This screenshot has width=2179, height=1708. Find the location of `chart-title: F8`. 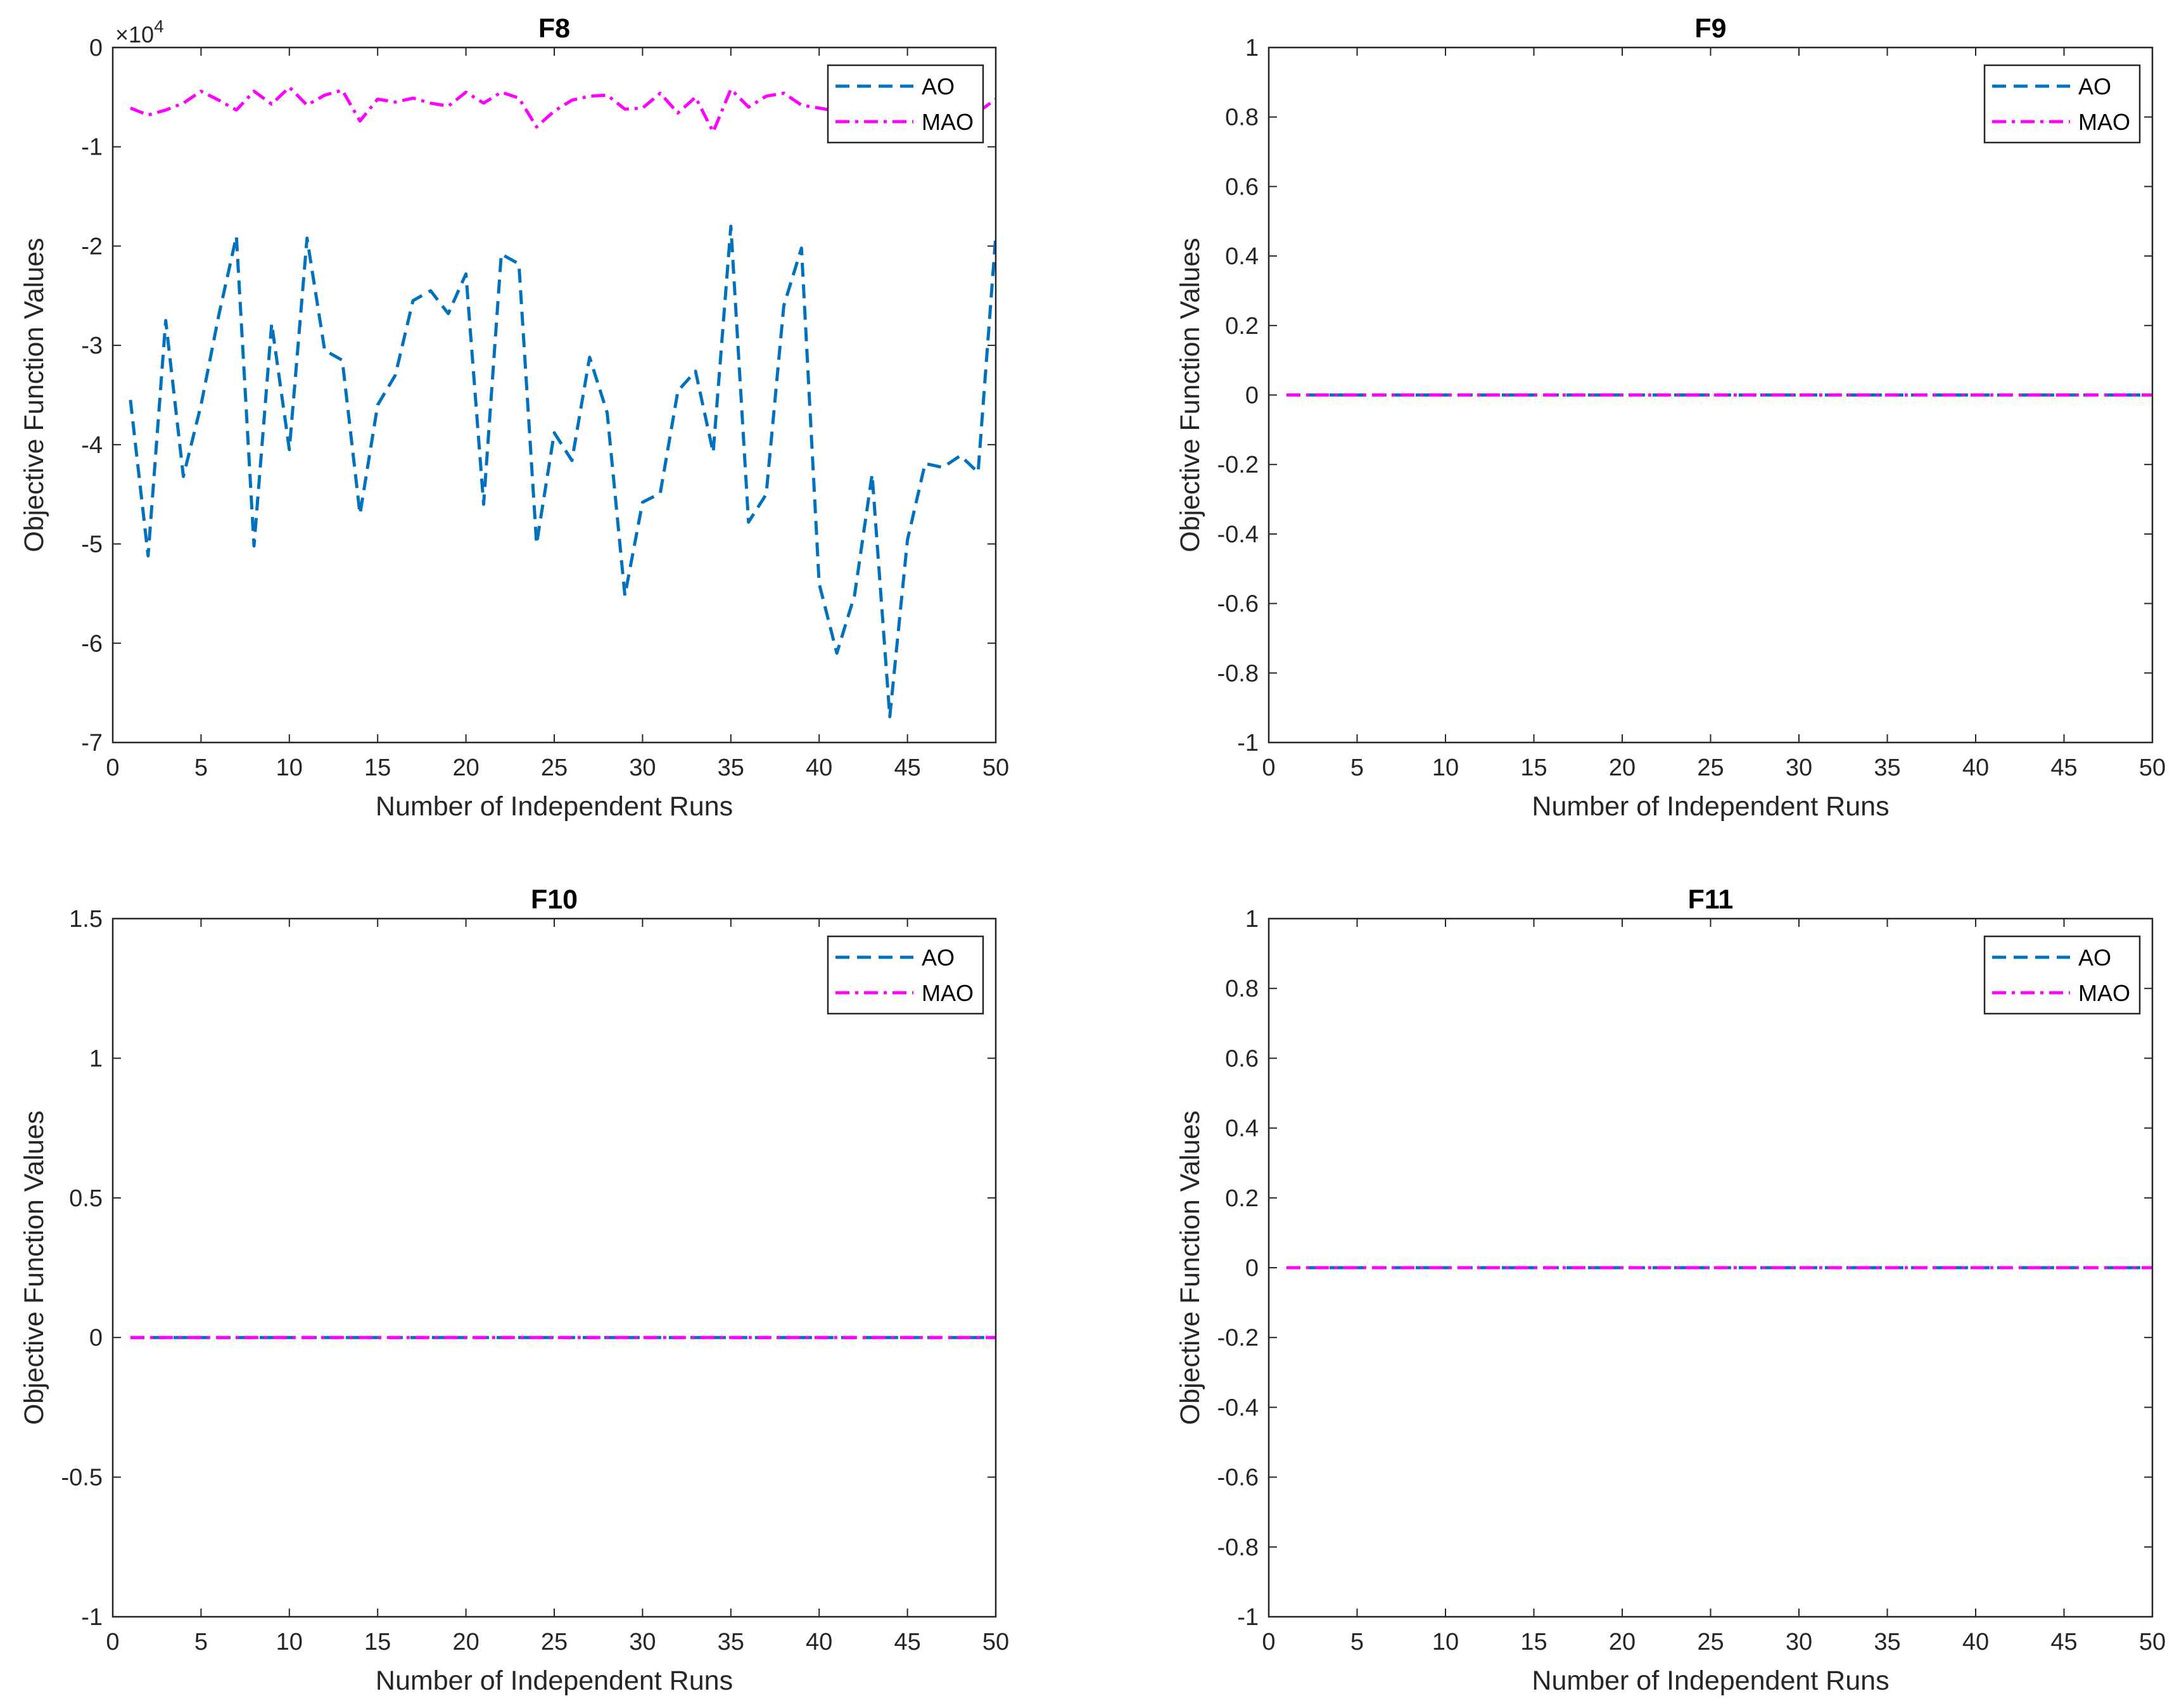

chart-title: F8 is located at coordinates (554, 28).